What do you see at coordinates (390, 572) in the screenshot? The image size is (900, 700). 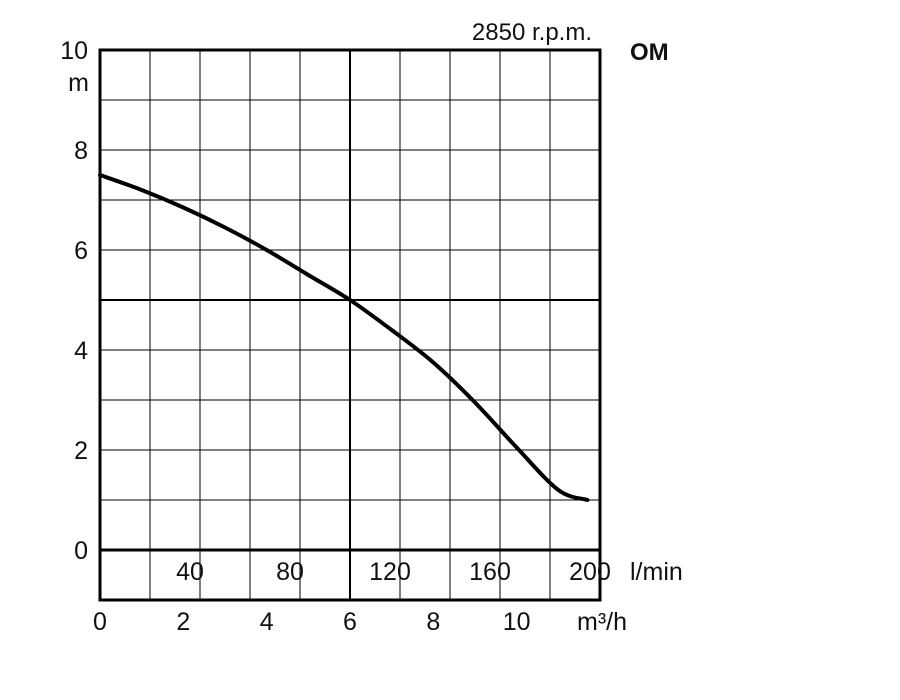 I see `x-tick-label-lmin: 120` at bounding box center [390, 572].